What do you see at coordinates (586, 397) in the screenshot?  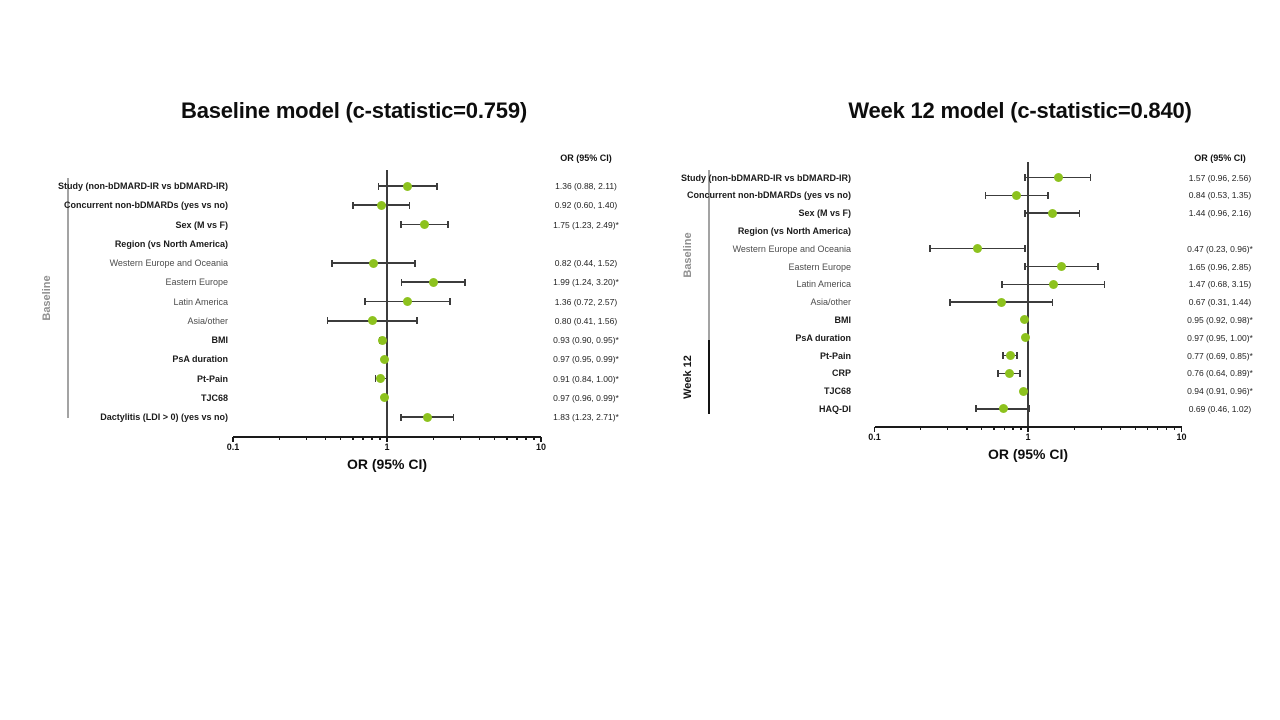 I see `estimate-label: 0.97 (0.96, 0.99)*` at bounding box center [586, 397].